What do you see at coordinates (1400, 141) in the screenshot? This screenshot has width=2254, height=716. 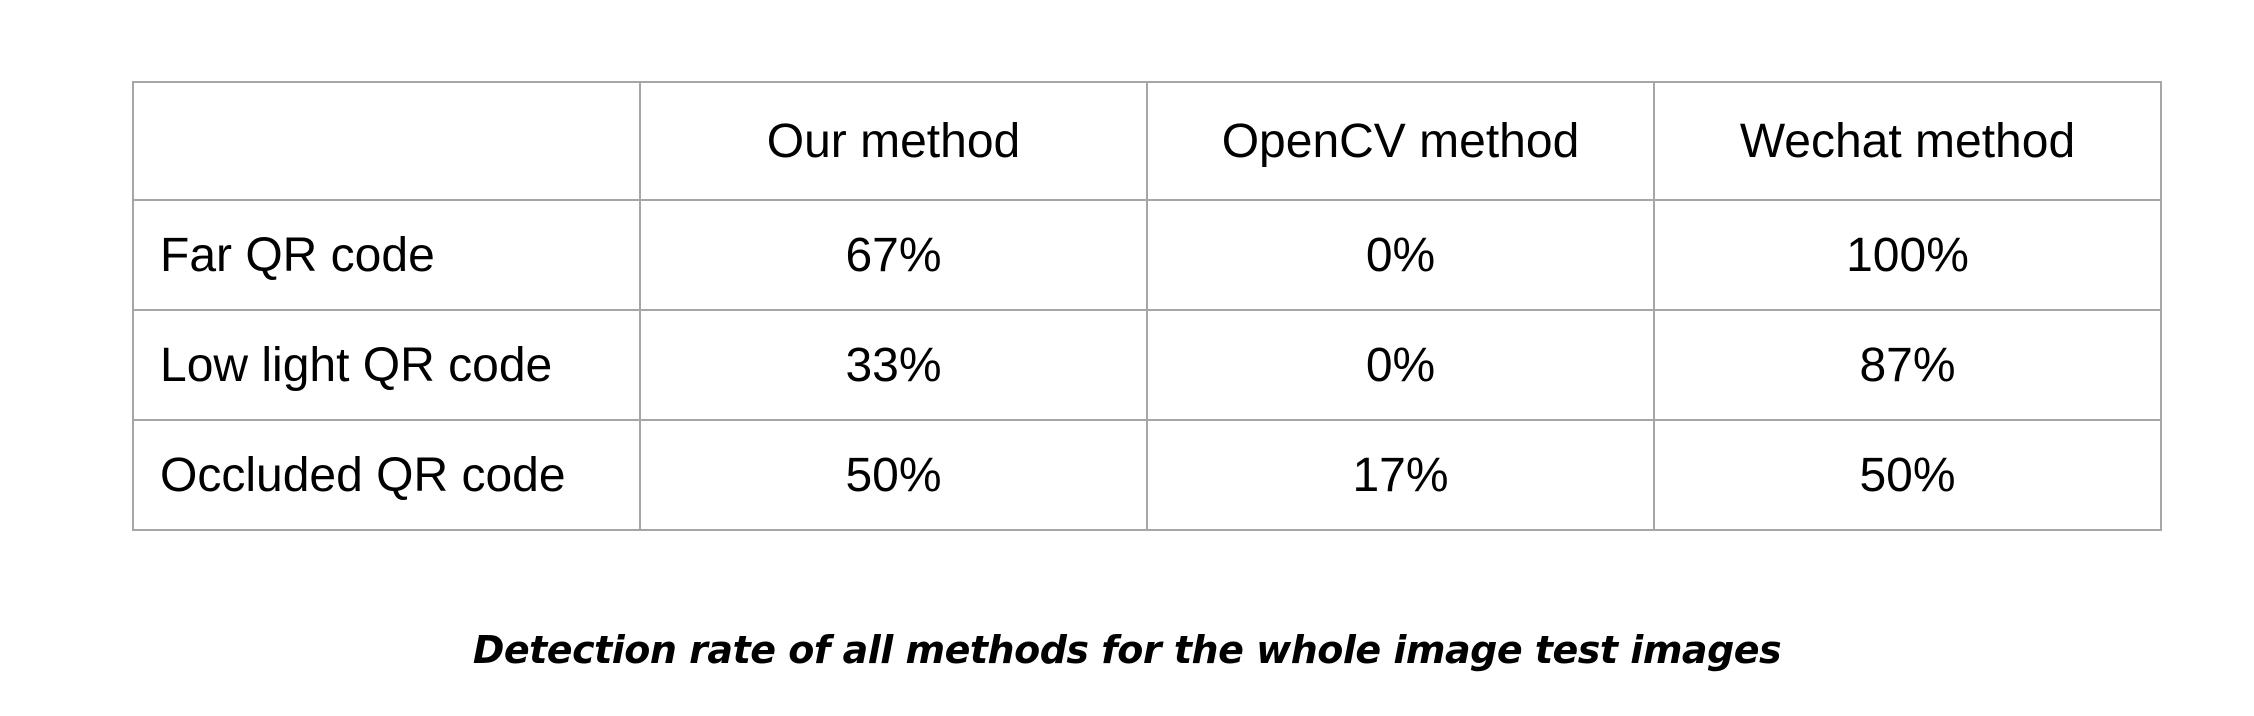 I see `header-cell-opencv-method: OpenCV method` at bounding box center [1400, 141].